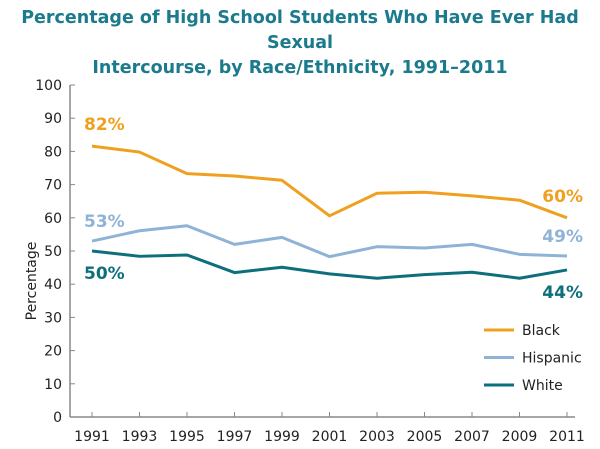 Image resolution: width=600 pixels, height=449 pixels. What do you see at coordinates (57, 418) in the screenshot?
I see `y-tick-label: 0` at bounding box center [57, 418].